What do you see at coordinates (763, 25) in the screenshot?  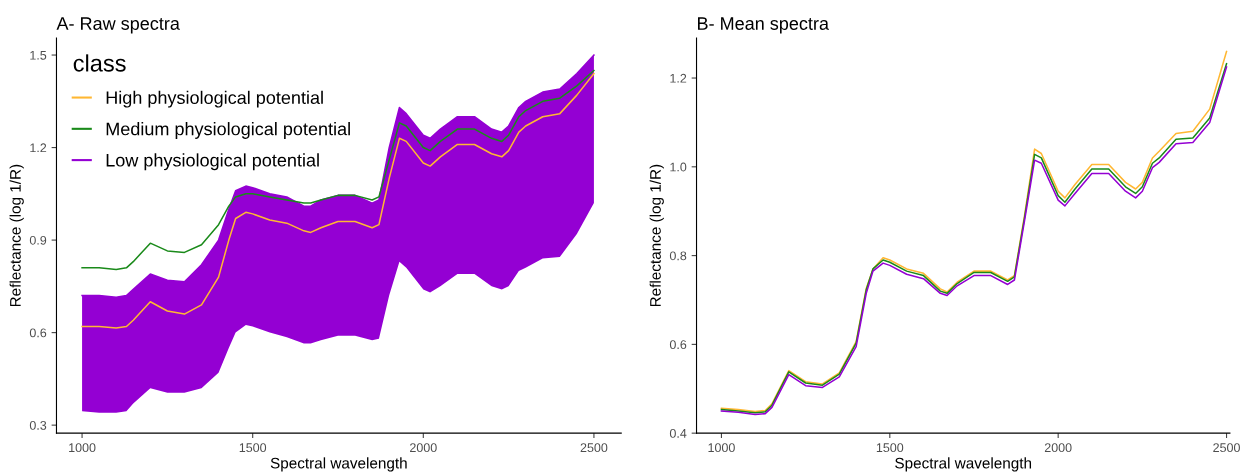 I see `chart-title: B- Mean spectra` at bounding box center [763, 25].